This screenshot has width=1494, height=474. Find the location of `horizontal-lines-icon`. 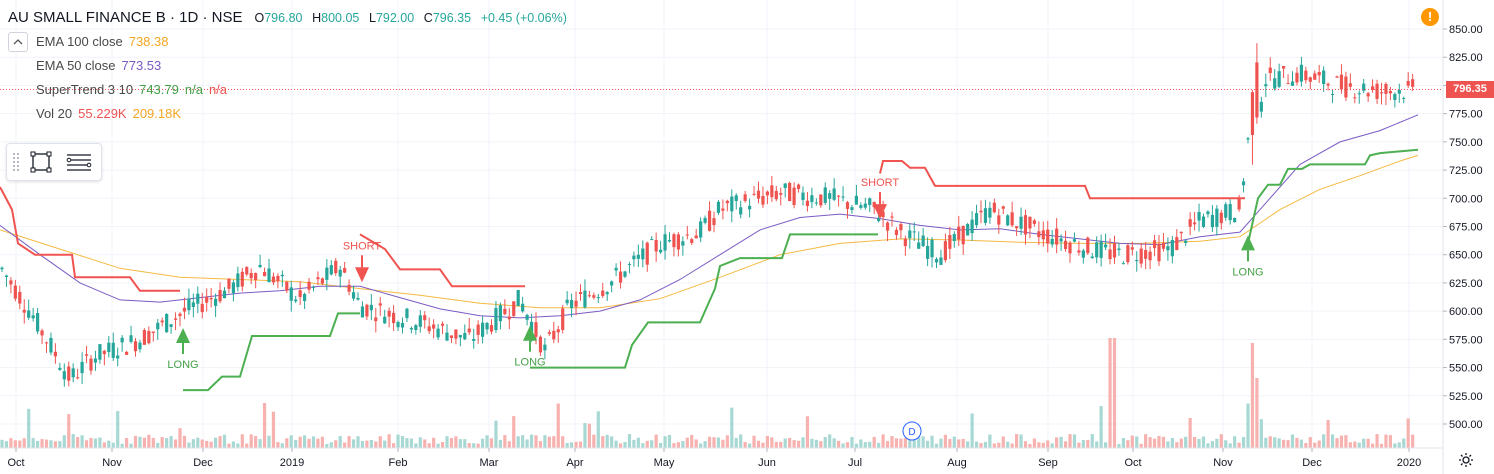

horizontal-lines-icon is located at coordinates (79, 162).